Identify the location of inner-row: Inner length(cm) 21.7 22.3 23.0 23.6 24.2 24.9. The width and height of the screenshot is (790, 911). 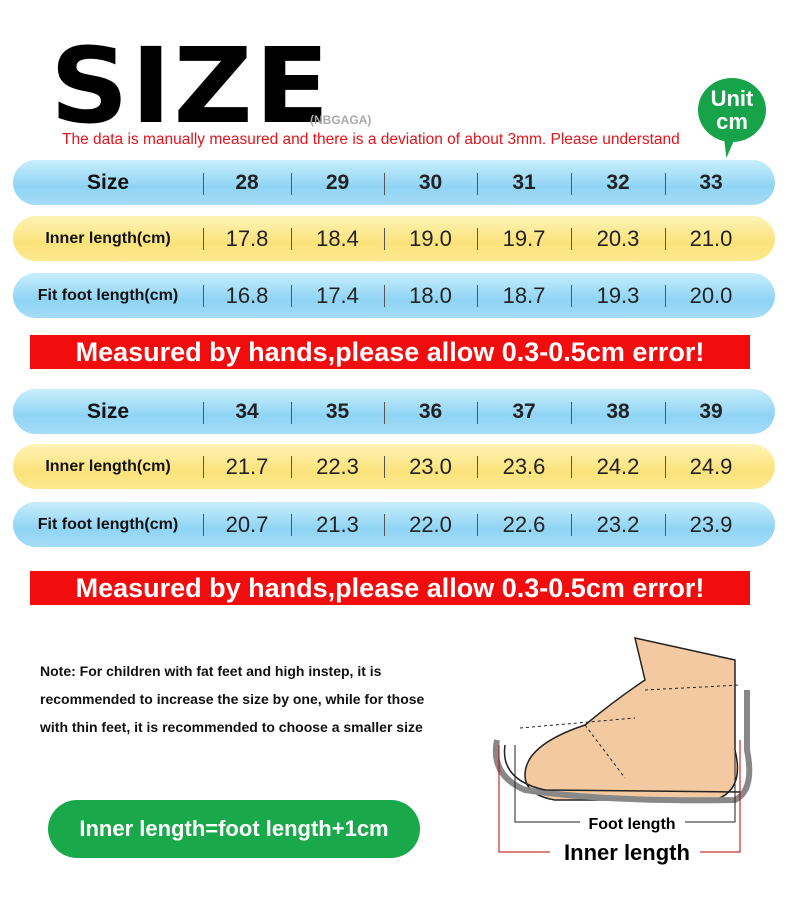
(394, 466).